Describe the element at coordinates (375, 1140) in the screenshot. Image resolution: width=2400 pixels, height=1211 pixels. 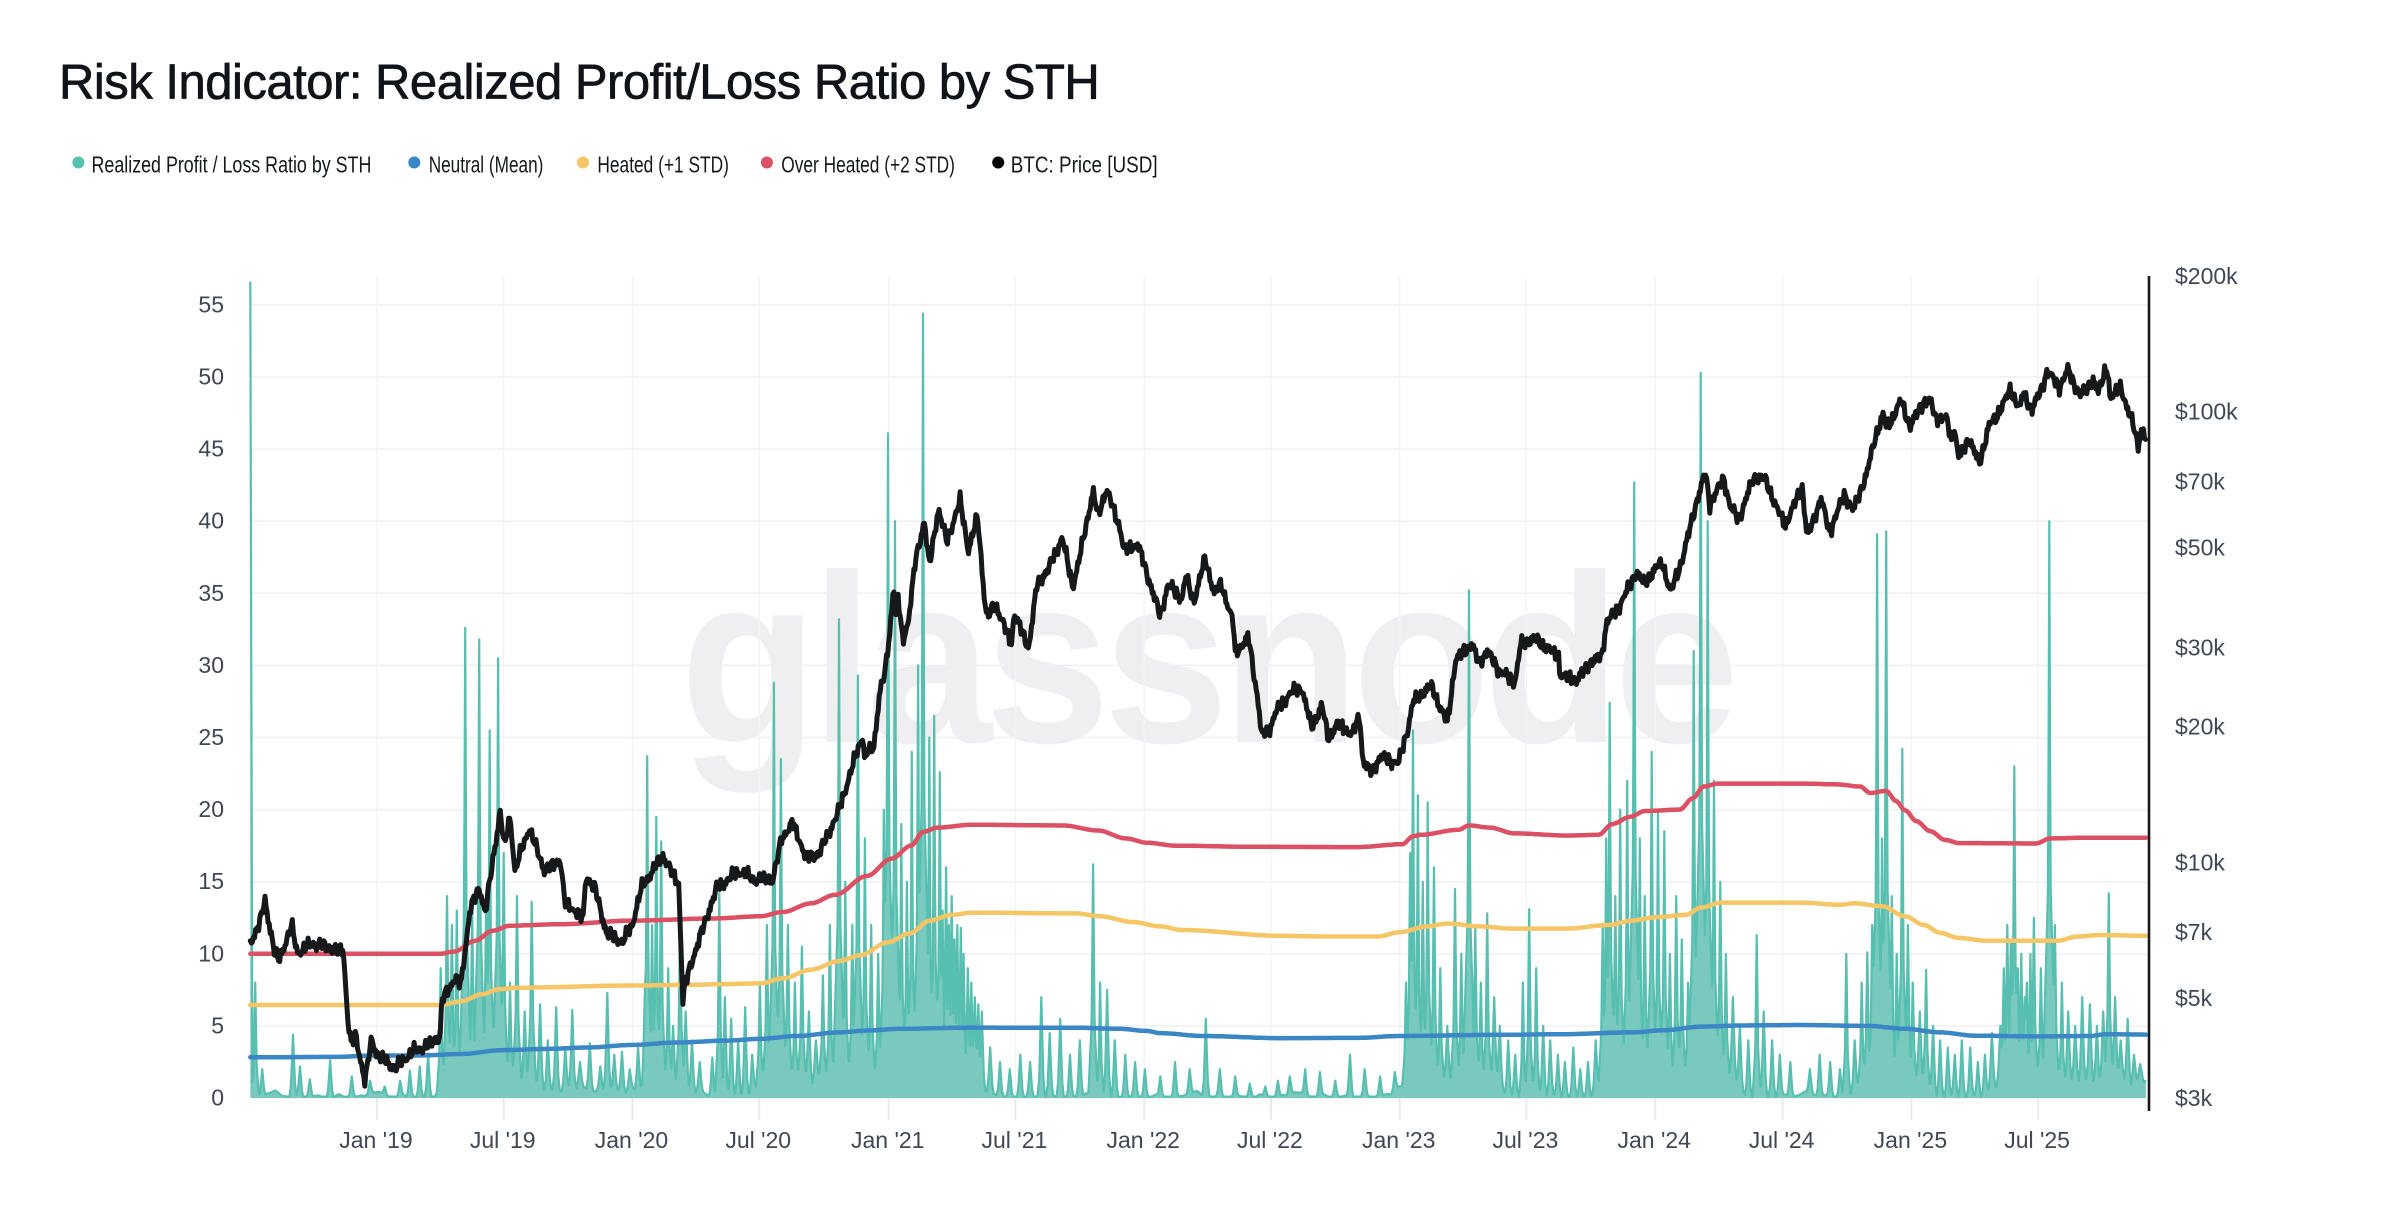
I see `svg-text: Jan '19` at that location.